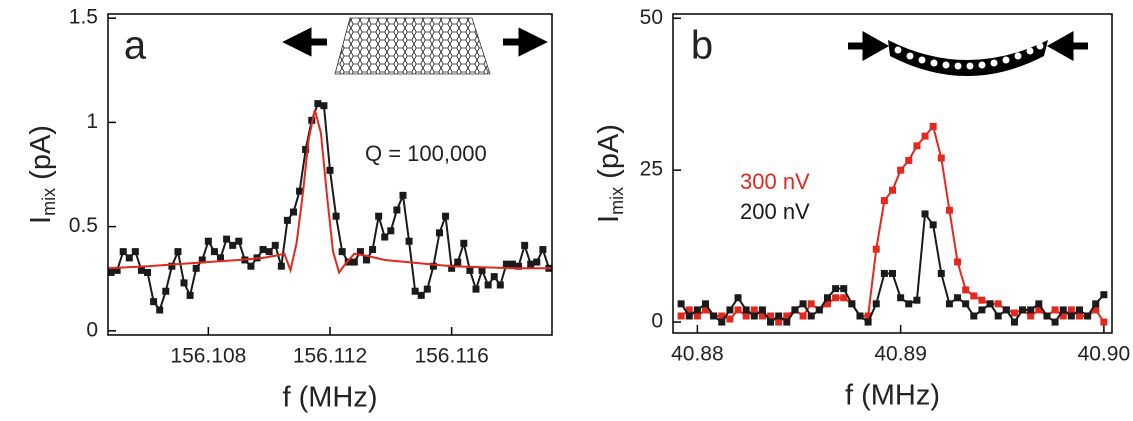 This screenshot has width=1133, height=421. Describe the element at coordinates (1104, 354) in the screenshot. I see `x-tick-label: 40.90` at that location.